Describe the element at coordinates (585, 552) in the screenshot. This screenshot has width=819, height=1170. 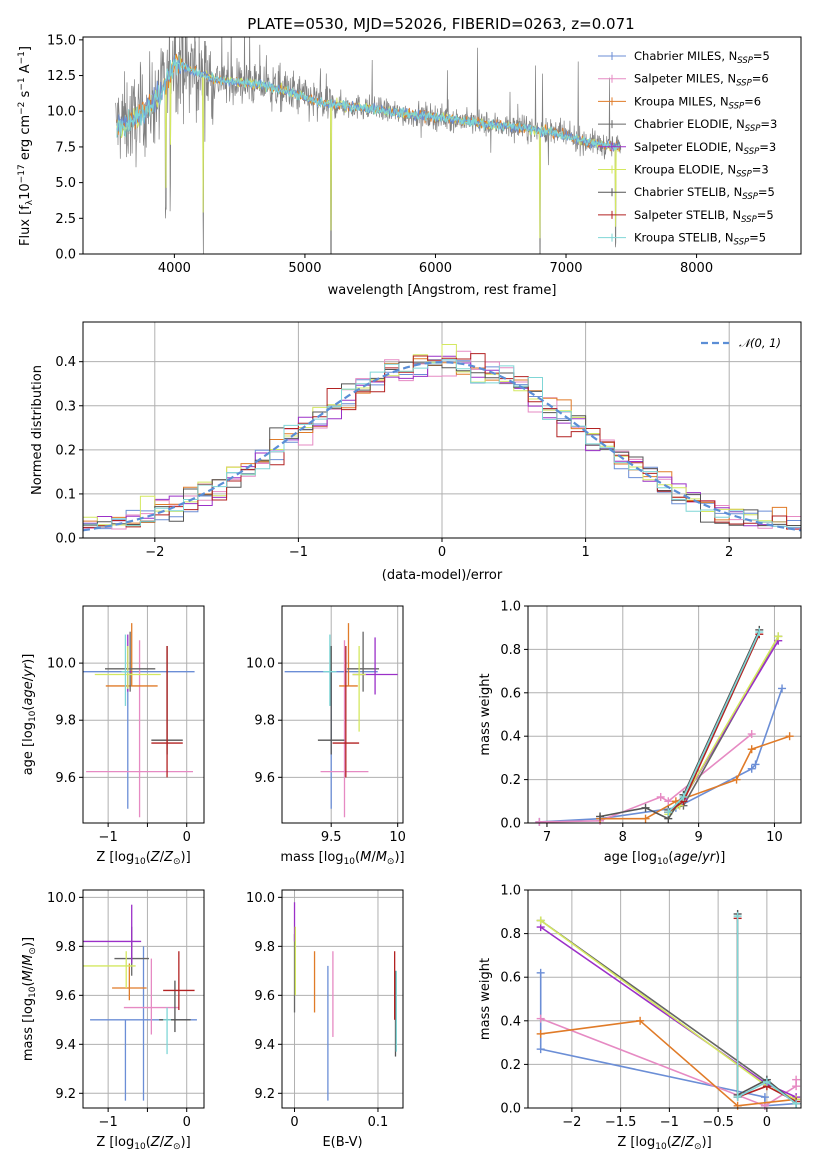
I see `x-tick-label: 1` at that location.